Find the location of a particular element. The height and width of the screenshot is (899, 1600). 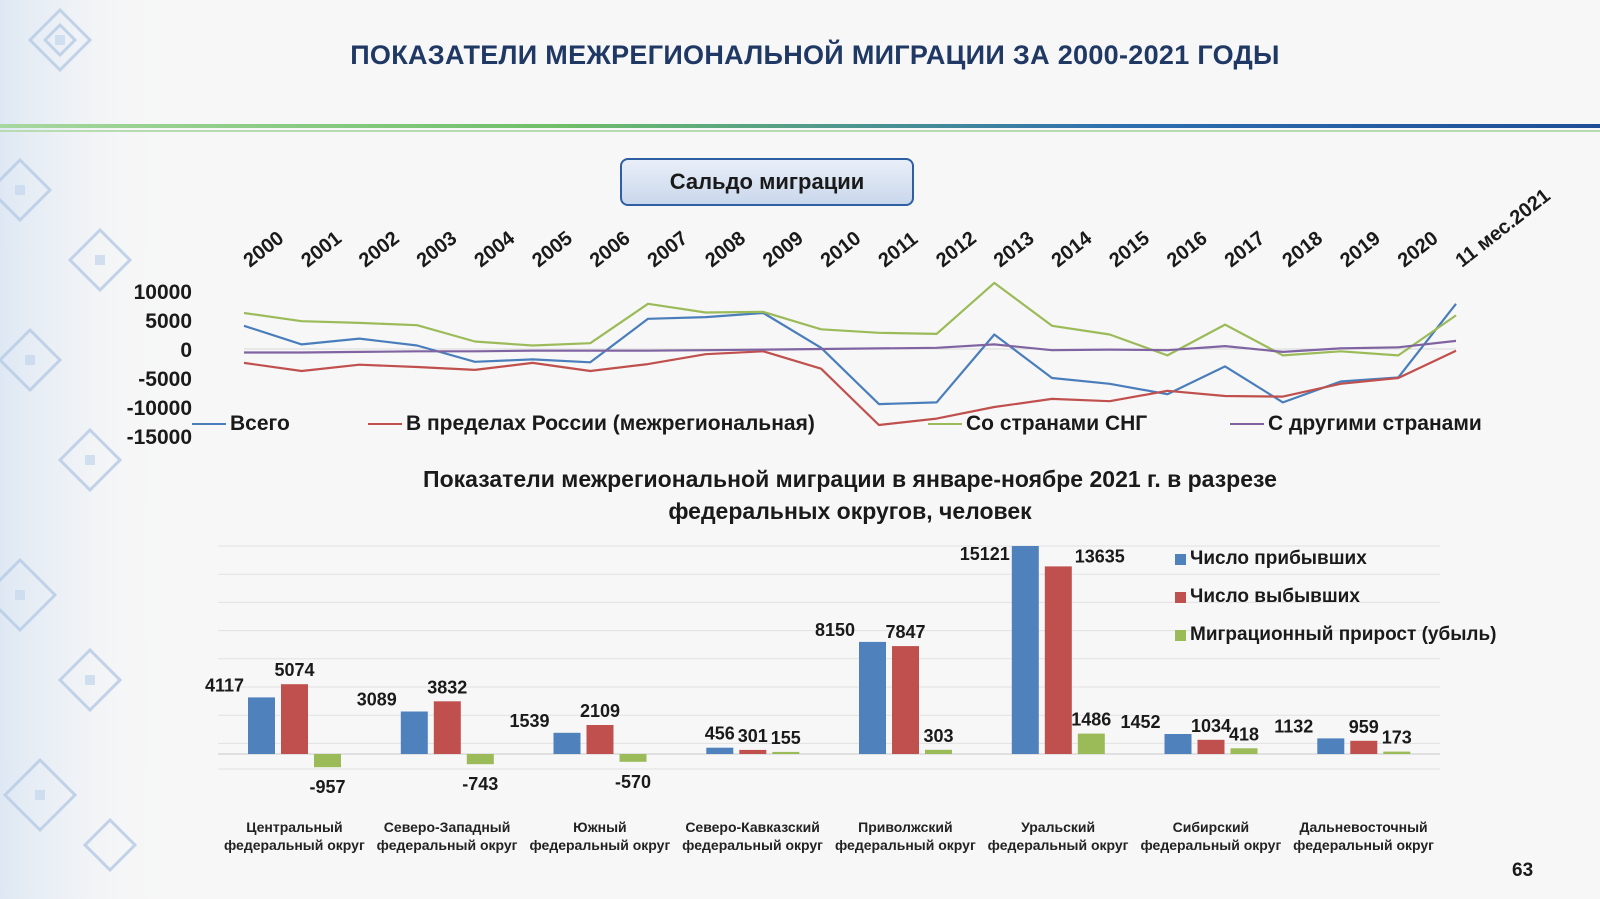

district-label: Северо-Западный федеральный округ is located at coordinates (447, 836).